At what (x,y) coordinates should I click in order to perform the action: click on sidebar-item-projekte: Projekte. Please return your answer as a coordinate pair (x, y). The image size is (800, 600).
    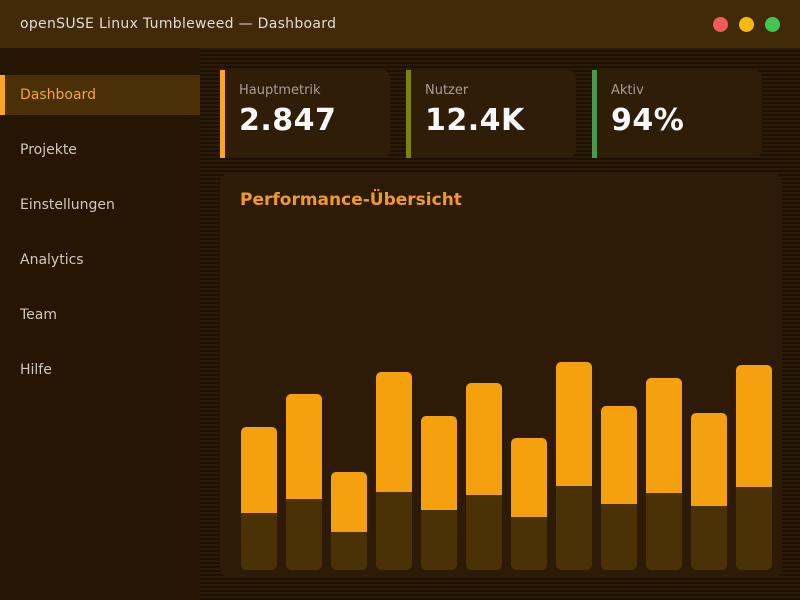
    Looking at the image, I should click on (48, 150).